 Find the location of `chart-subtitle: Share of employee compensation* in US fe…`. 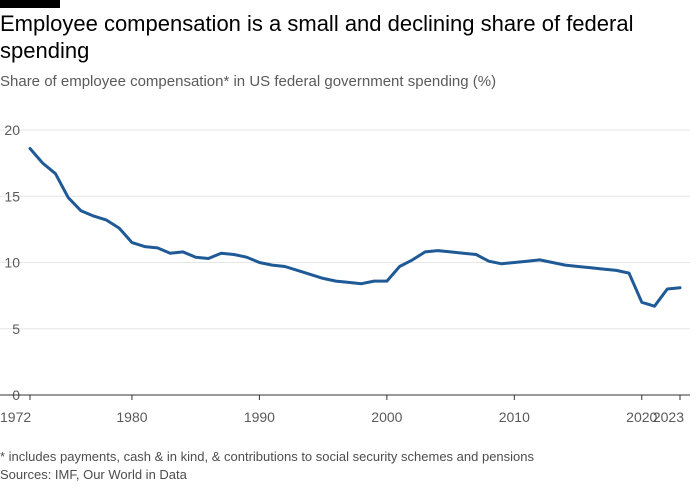

chart-subtitle: Share of employee compensation* in US fe… is located at coordinates (248, 81).